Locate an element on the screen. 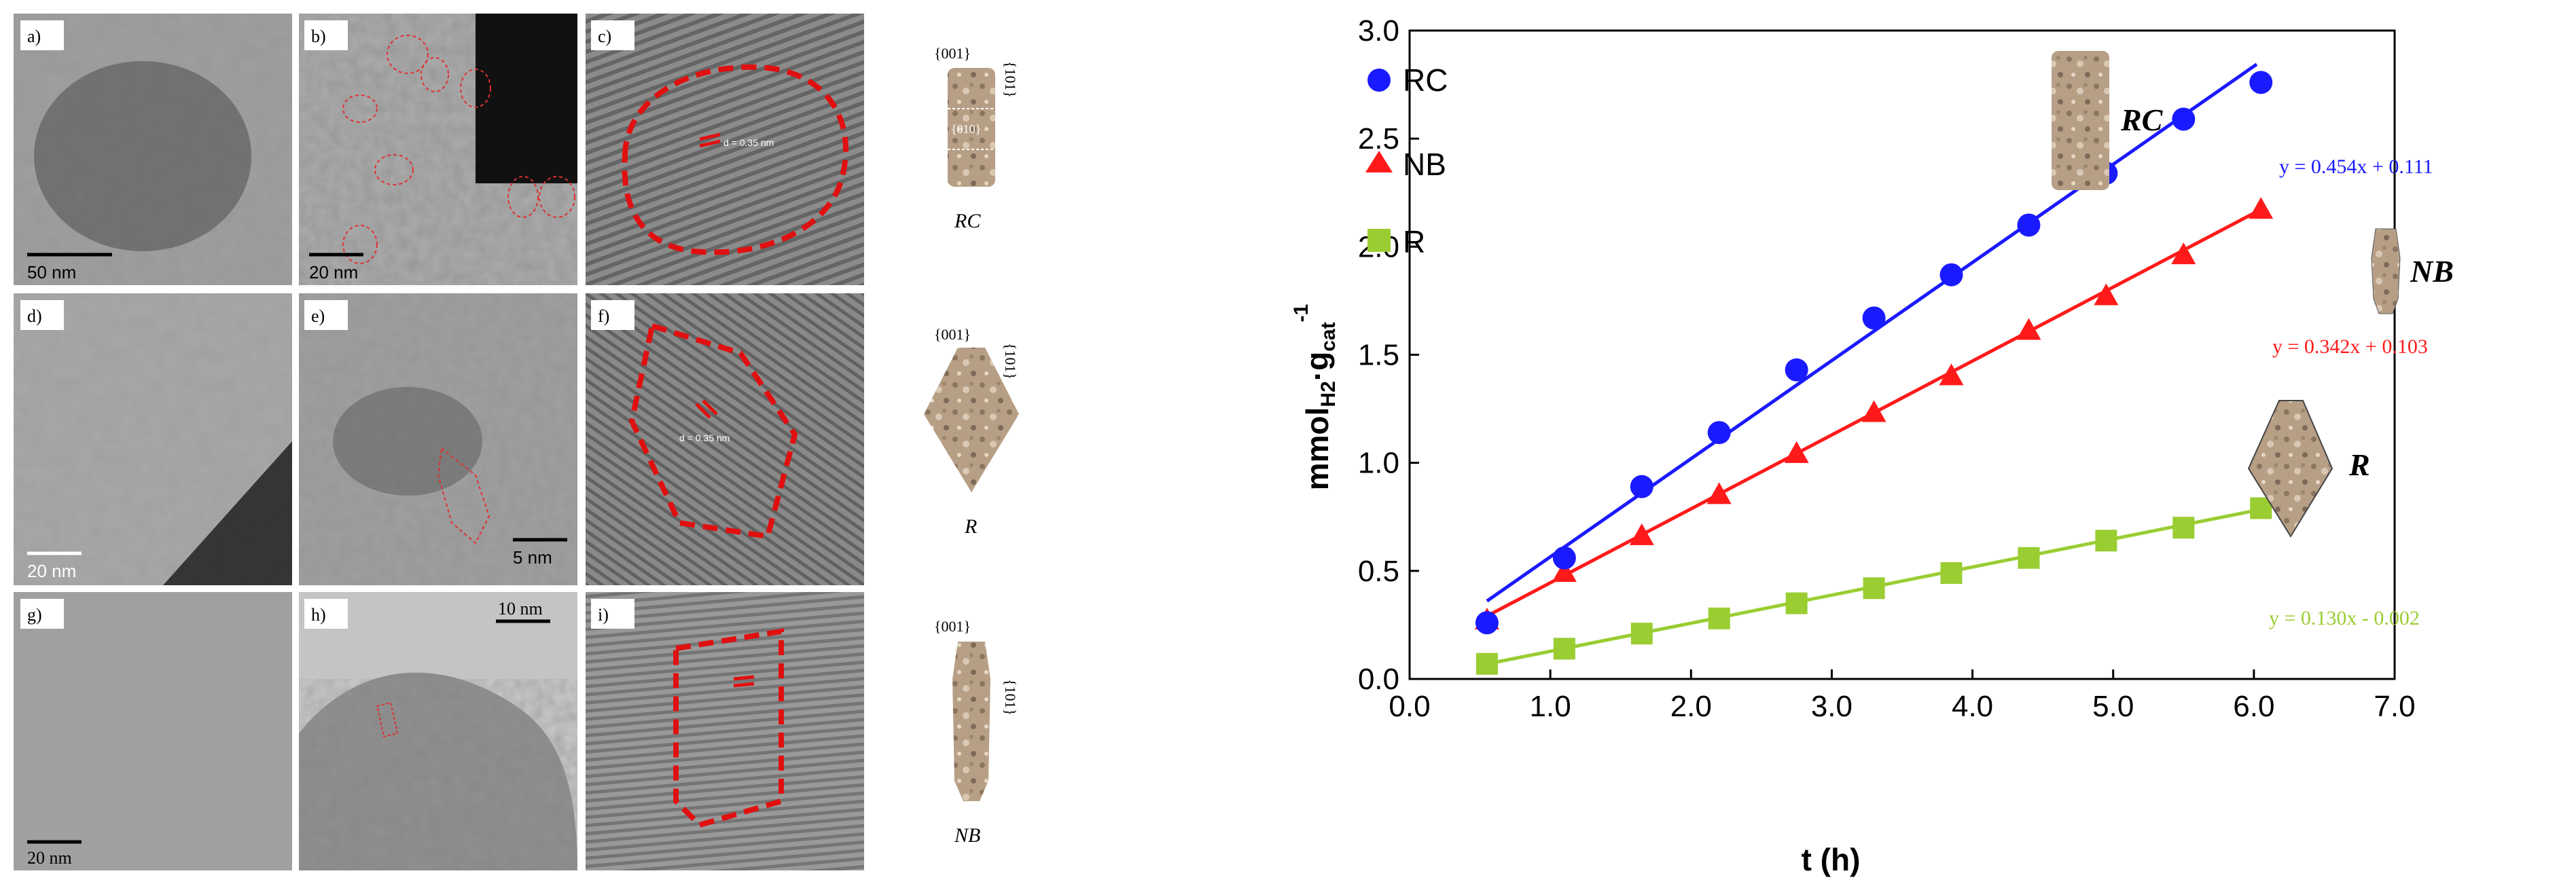 The height and width of the screenshot is (884, 2576). legend: RC NB R is located at coordinates (1406, 160).